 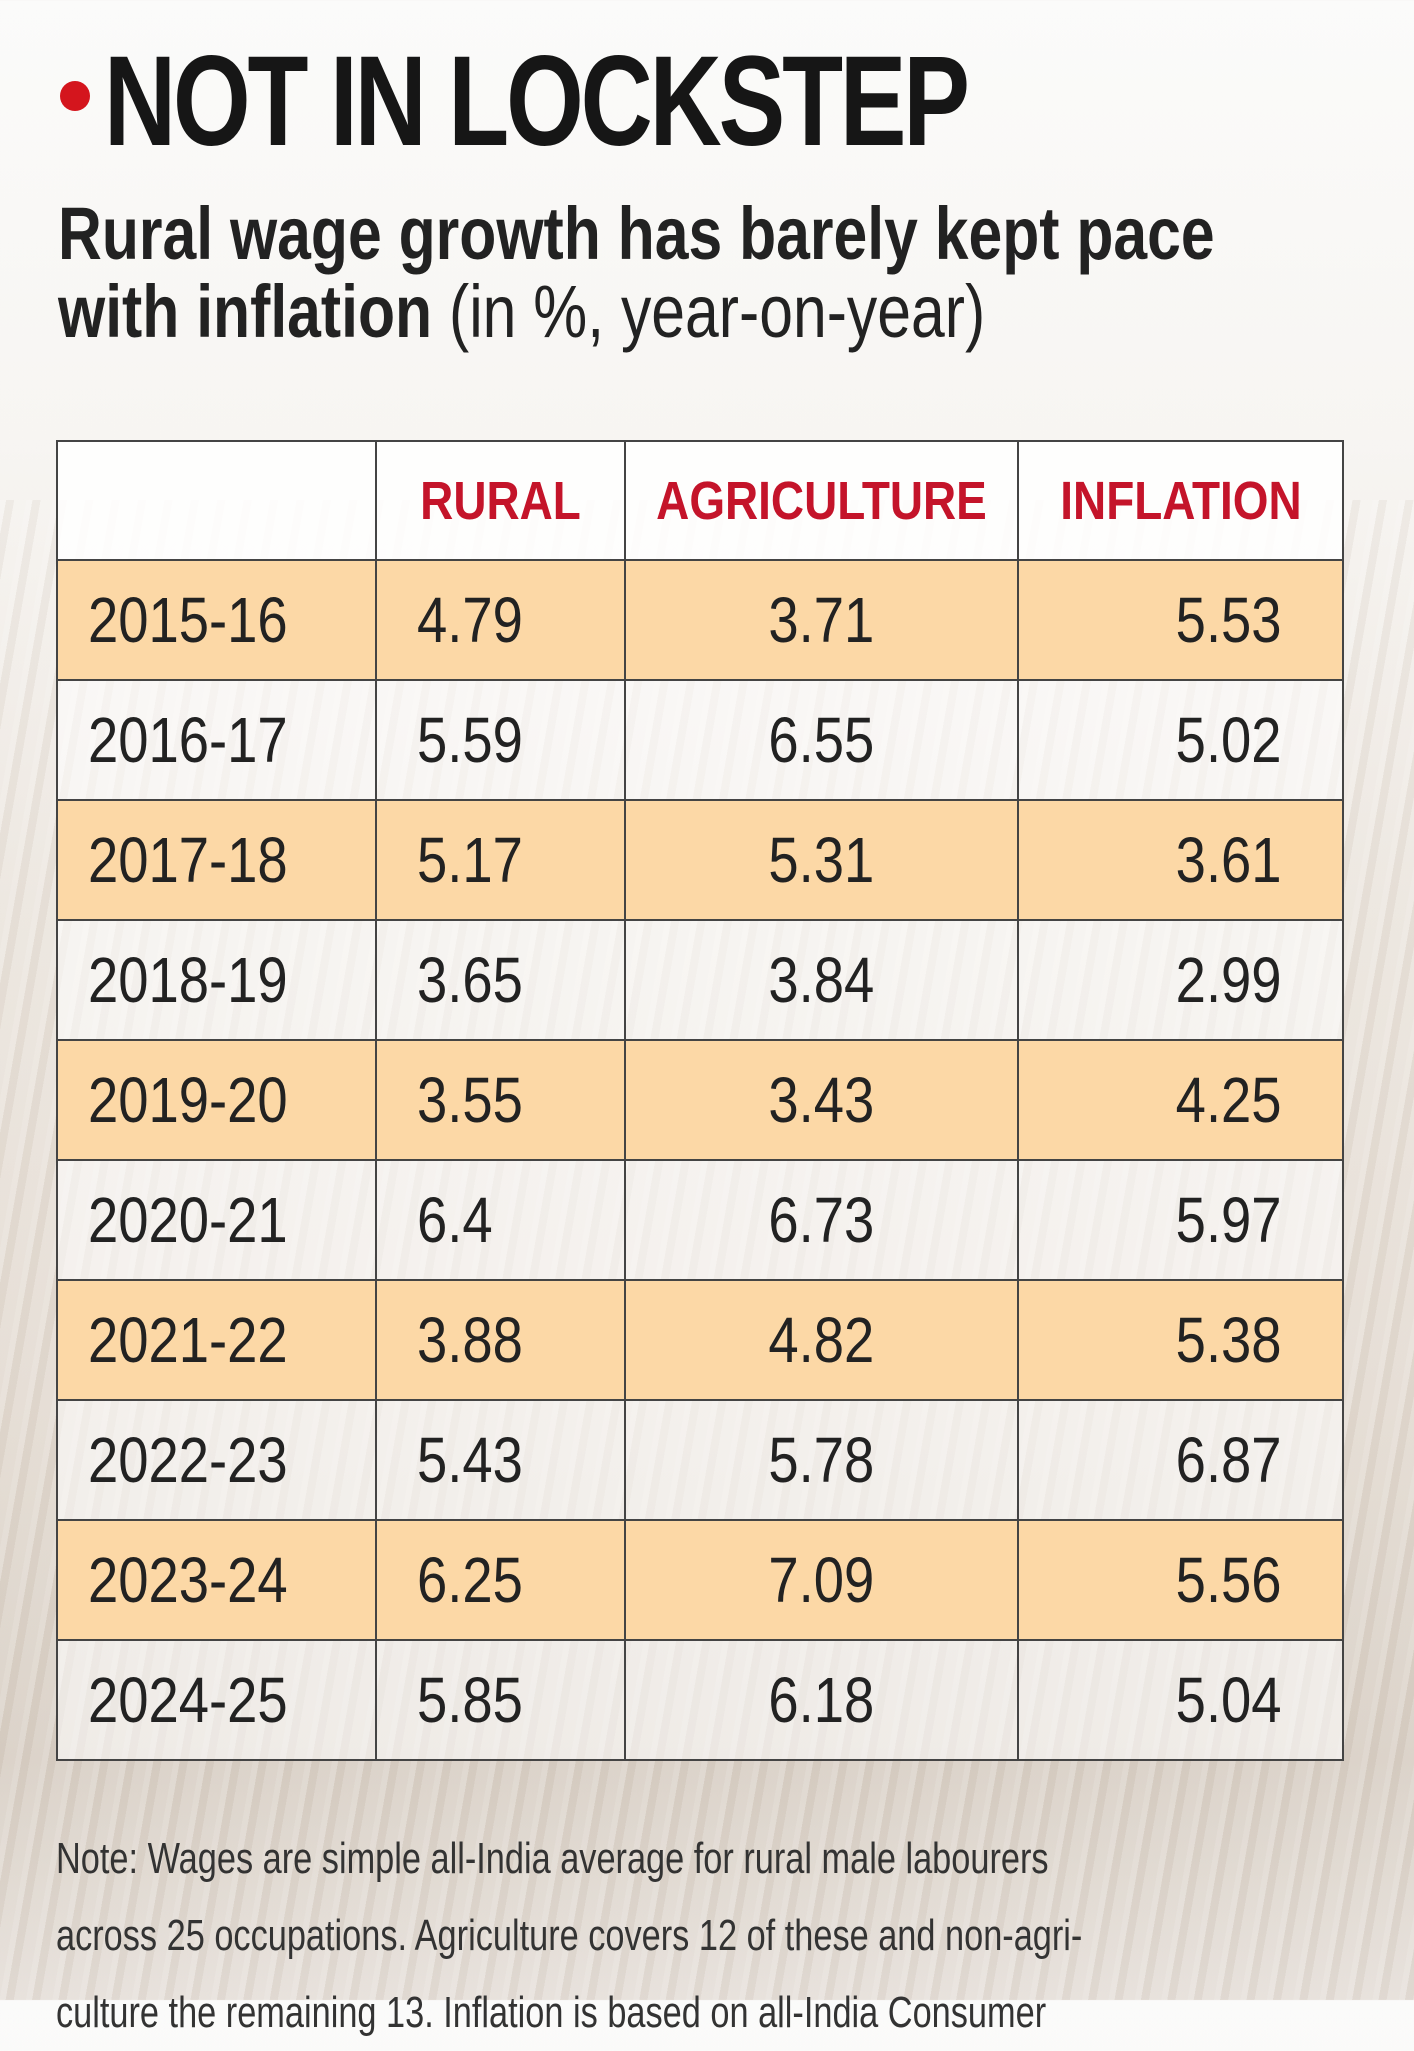 I want to click on cell-rural: 6.25, so click(x=500, y=1580).